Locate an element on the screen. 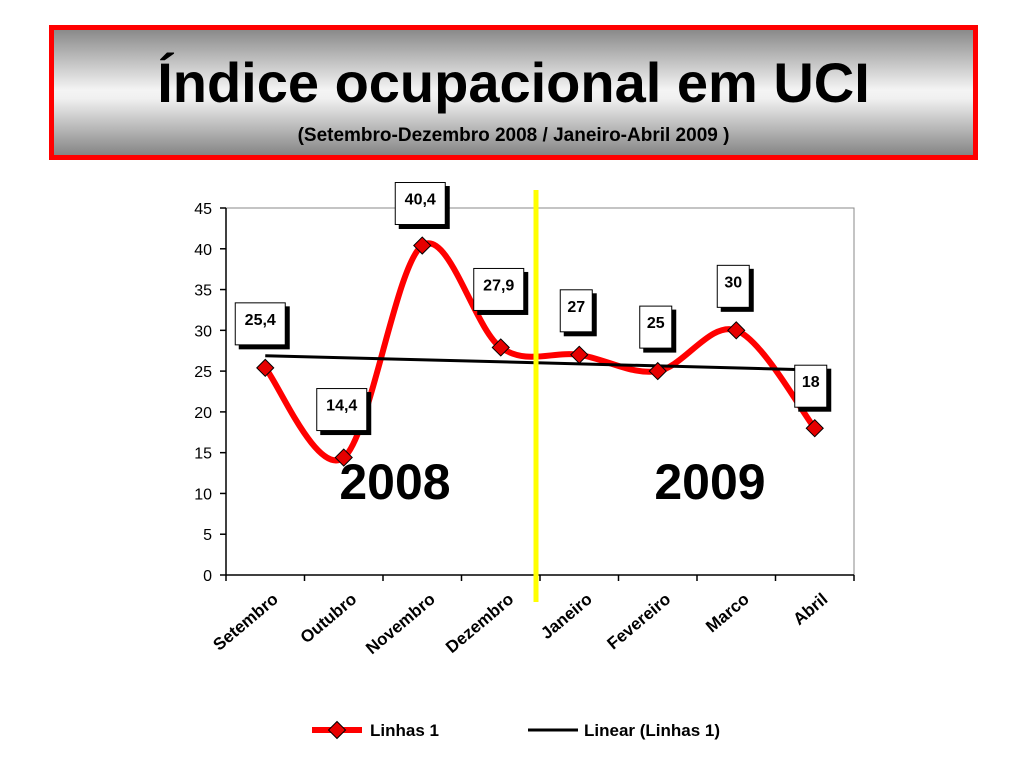 The height and width of the screenshot is (768, 1024). series-marker-setembro is located at coordinates (265, 368).